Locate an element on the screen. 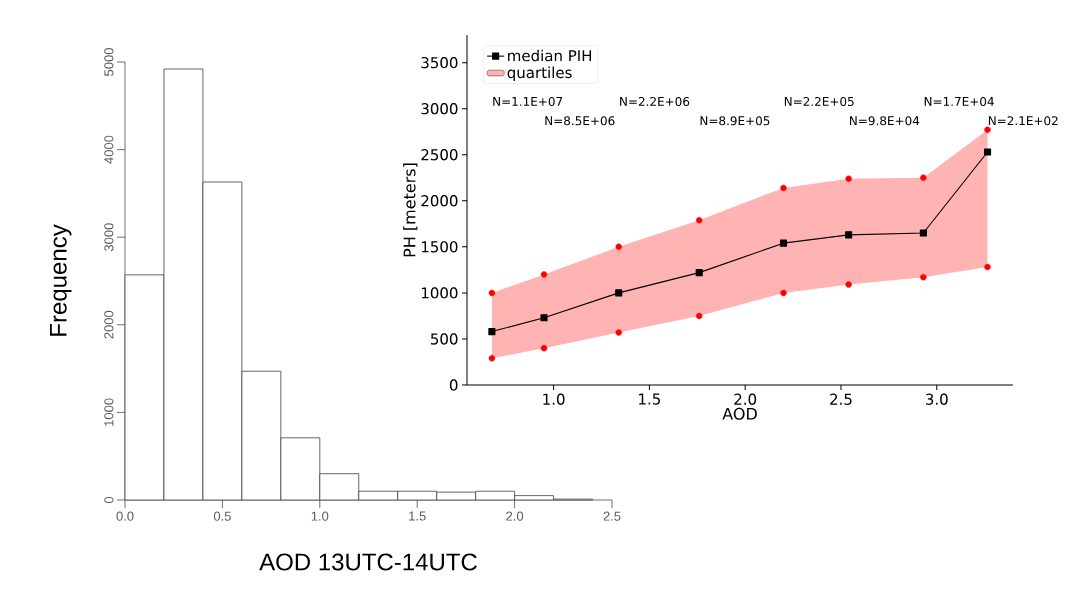 This screenshot has height=616, width=1078. annotation: N=8.9E+05 is located at coordinates (735, 121).